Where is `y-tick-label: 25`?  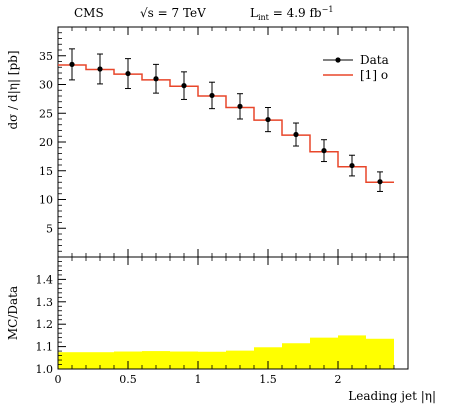 y-tick-label: 25 is located at coordinates (46, 113).